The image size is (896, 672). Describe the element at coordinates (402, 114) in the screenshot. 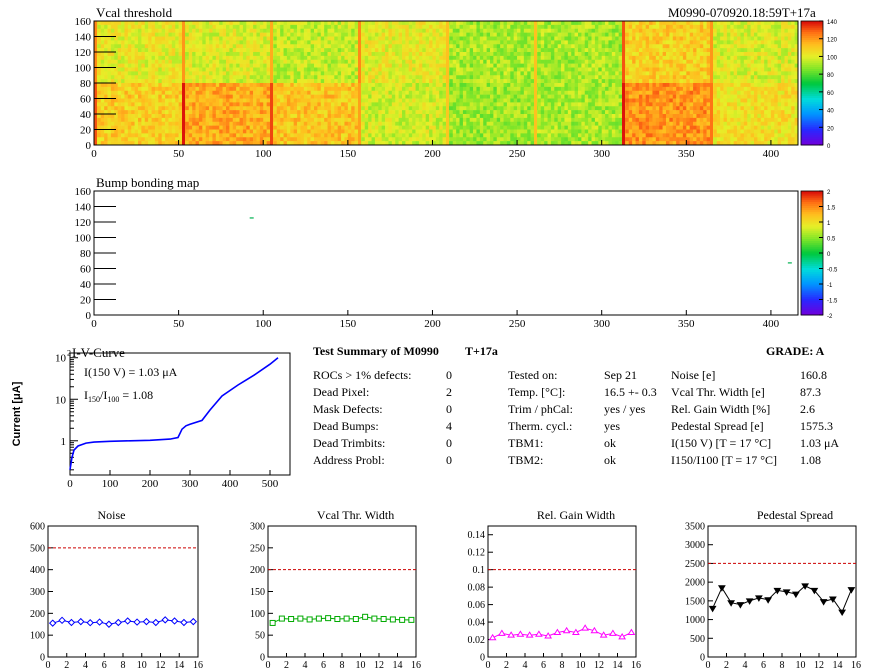

I see `roc-block` at that location.